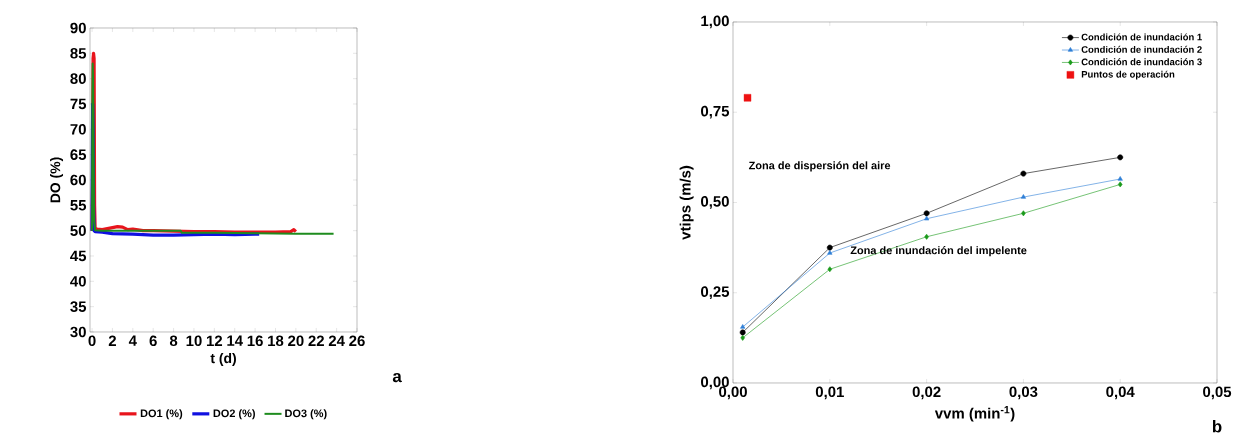  What do you see at coordinates (78, 78) in the screenshot?
I see `y-tick-label: 80` at bounding box center [78, 78].